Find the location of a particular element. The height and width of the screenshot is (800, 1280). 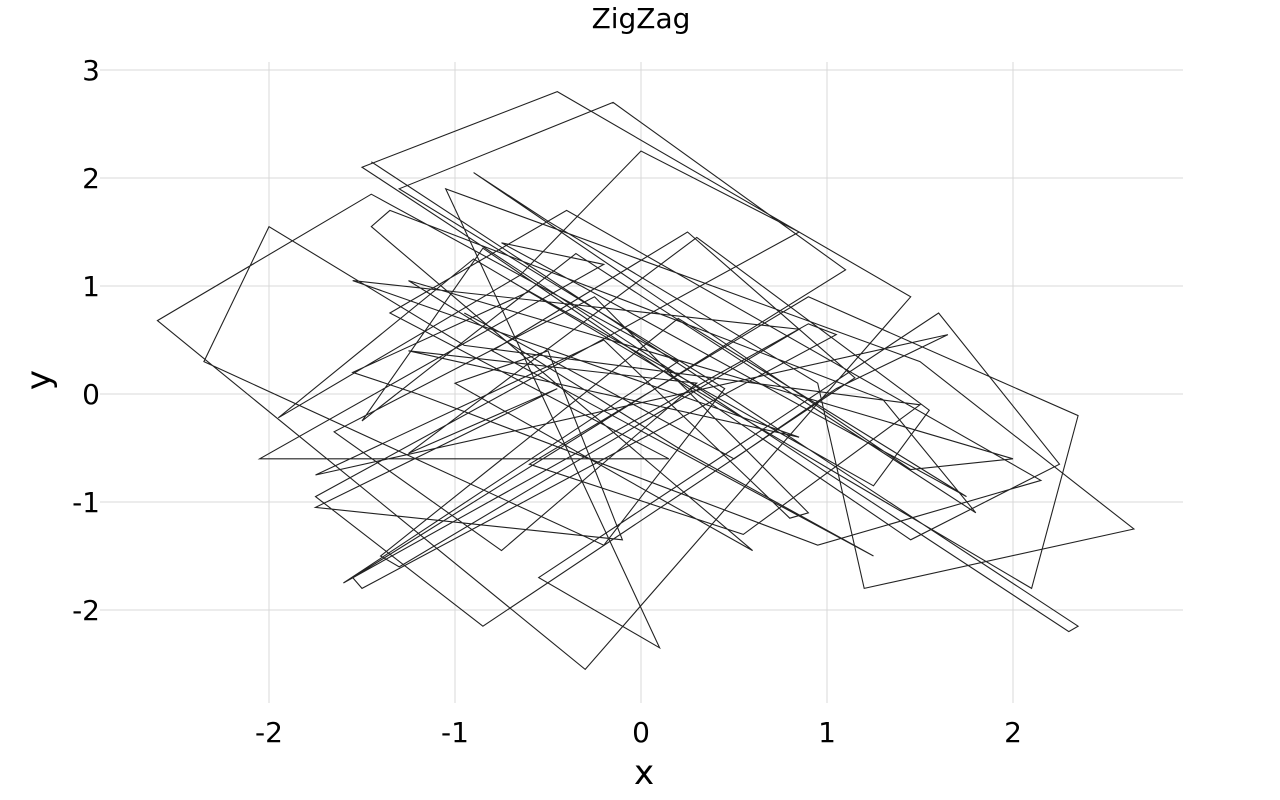

y-tick-label: -1 is located at coordinates (86, 502).